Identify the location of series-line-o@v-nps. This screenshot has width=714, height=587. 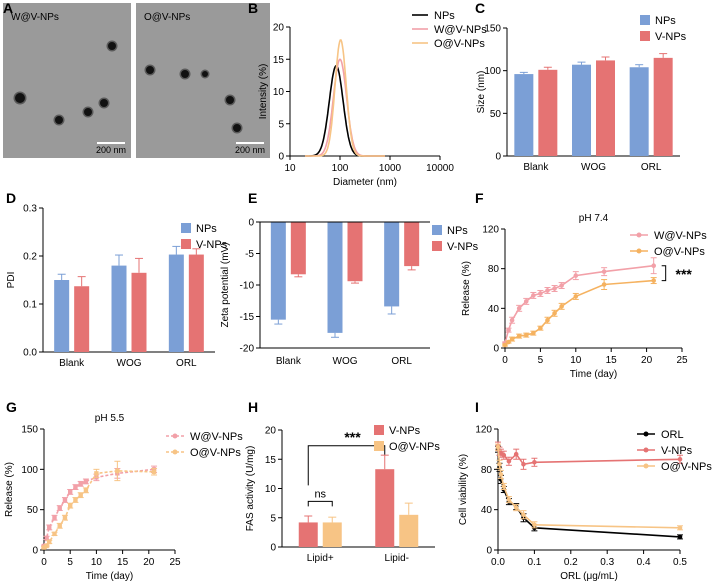
(345, 98).